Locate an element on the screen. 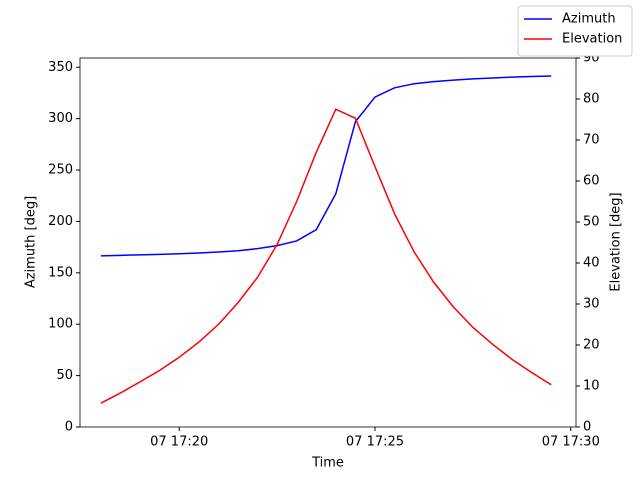 Image resolution: width=640 pixels, height=480 pixels. y-axis-label: Azimuth [deg] is located at coordinates (31, 242).